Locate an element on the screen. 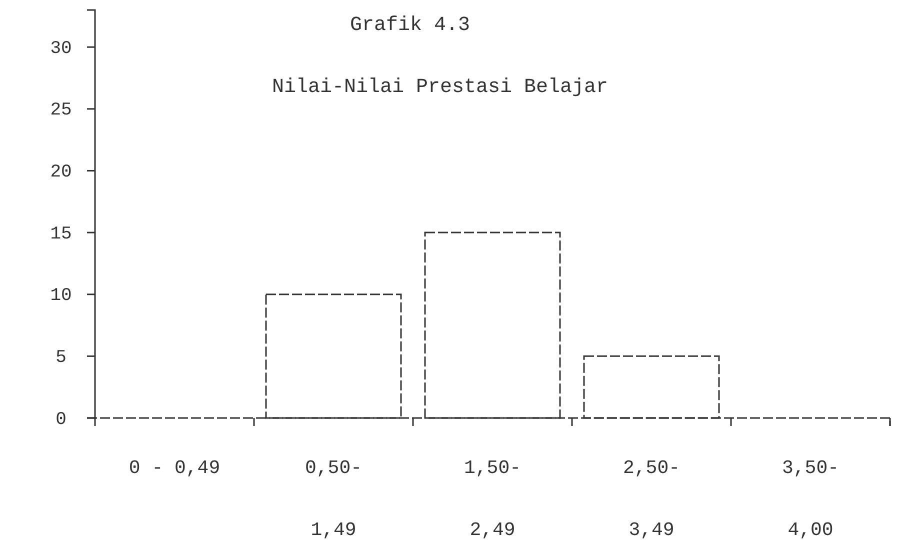 The width and height of the screenshot is (900, 550). chart-title: Grafik 4.3 is located at coordinates (410, 25).